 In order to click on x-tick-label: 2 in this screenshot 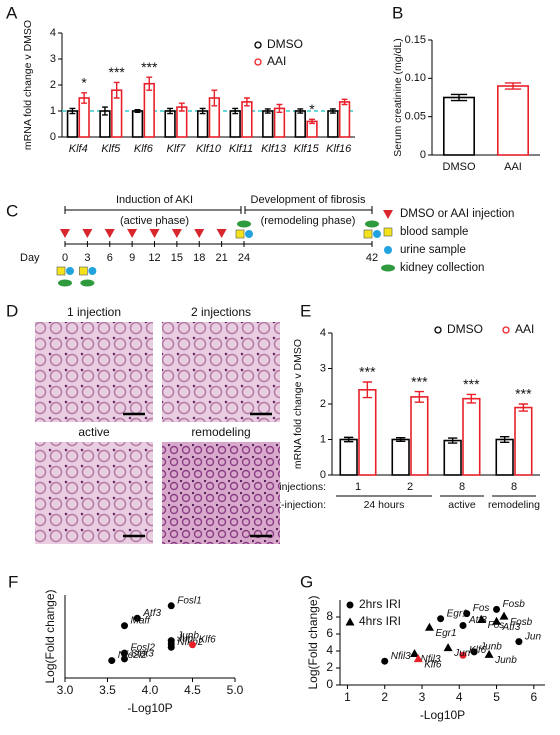, I will do `click(384, 697)`.